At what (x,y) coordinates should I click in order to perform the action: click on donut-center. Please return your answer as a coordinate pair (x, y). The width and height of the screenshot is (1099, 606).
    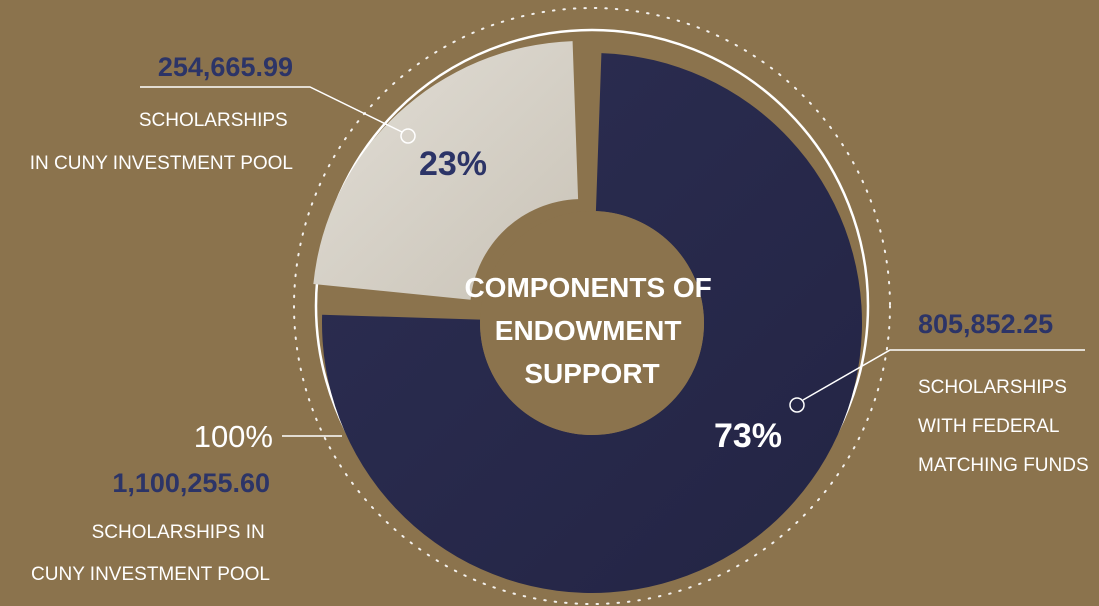
    Looking at the image, I should click on (592, 323).